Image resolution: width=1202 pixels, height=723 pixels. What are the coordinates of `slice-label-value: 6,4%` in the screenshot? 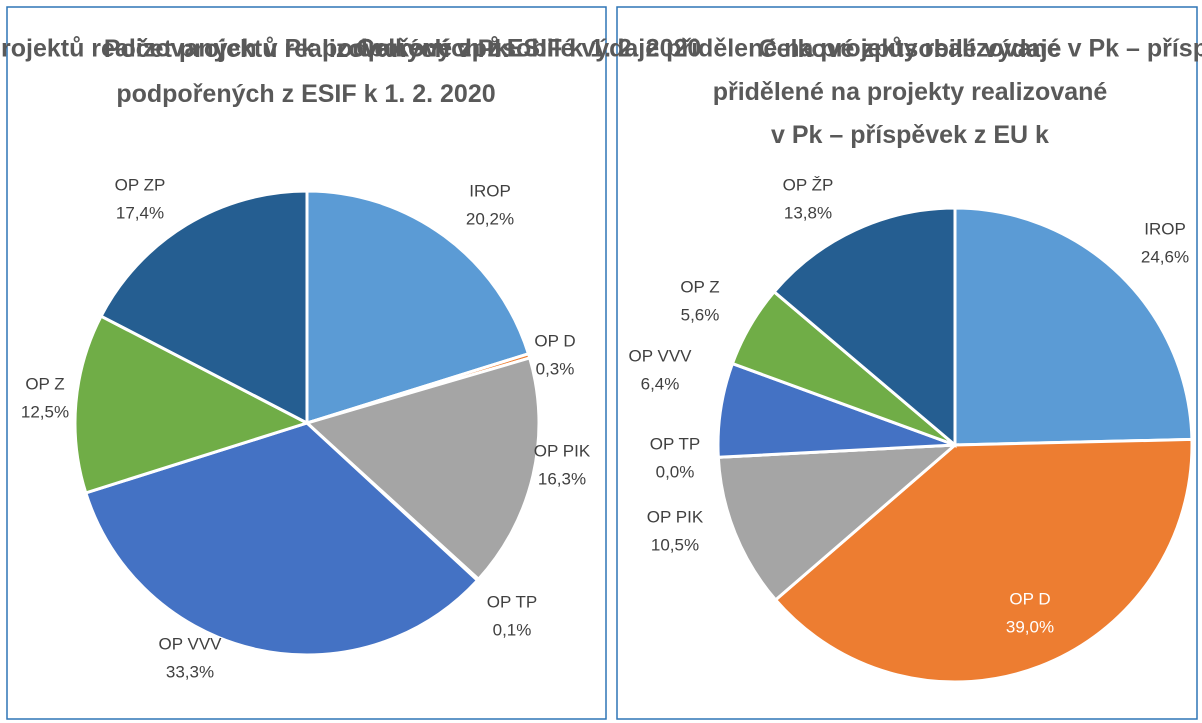 It's located at (660, 383).